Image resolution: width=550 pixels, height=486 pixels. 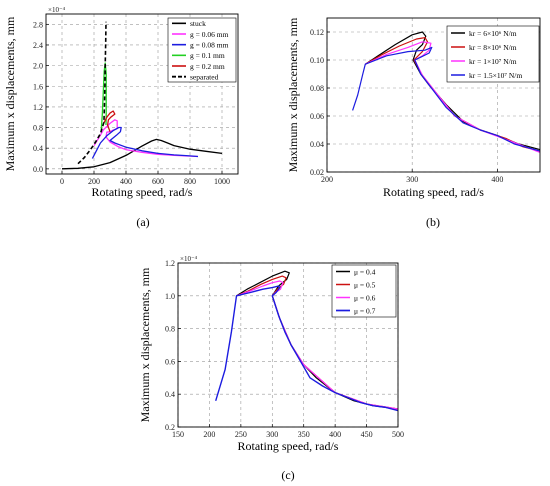 I want to click on y-tick-label: 0.08, so click(x=317, y=88).